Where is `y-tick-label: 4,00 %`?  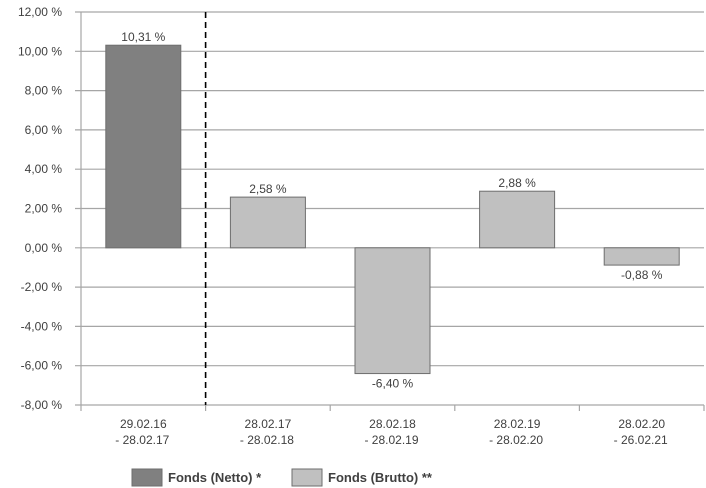
y-tick-label: 4,00 % is located at coordinates (44, 169).